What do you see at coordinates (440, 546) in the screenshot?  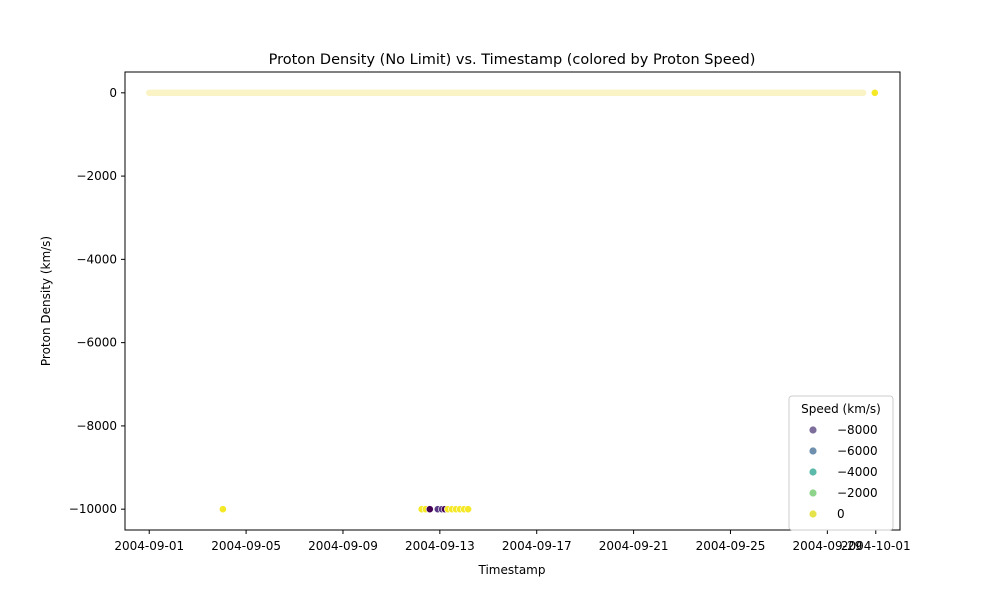 I see `x-tick-label: 2004-09-13` at bounding box center [440, 546].